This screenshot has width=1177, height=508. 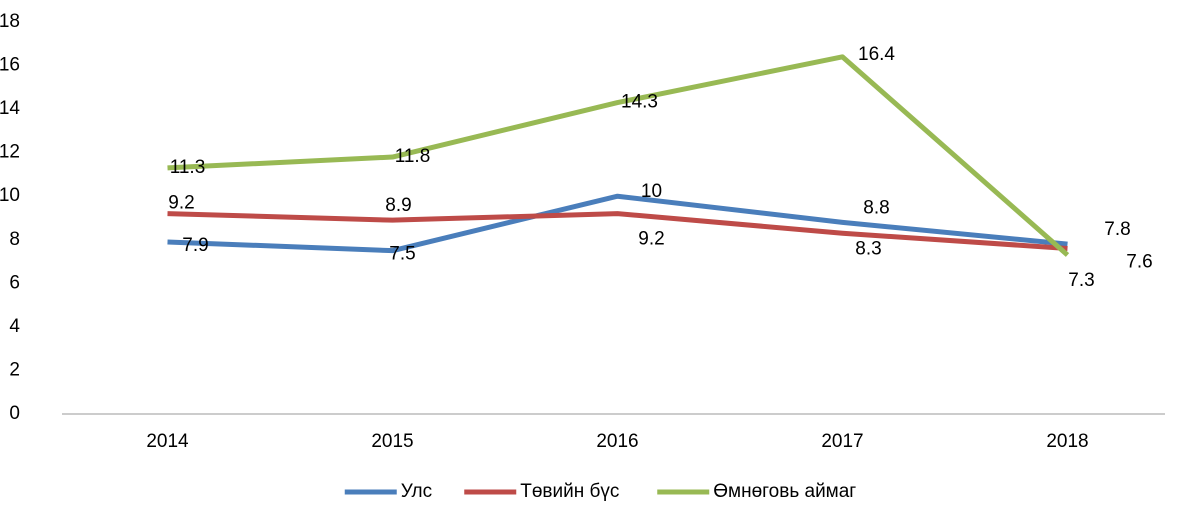 I want to click on y-tick-label: 2, so click(x=14, y=369).